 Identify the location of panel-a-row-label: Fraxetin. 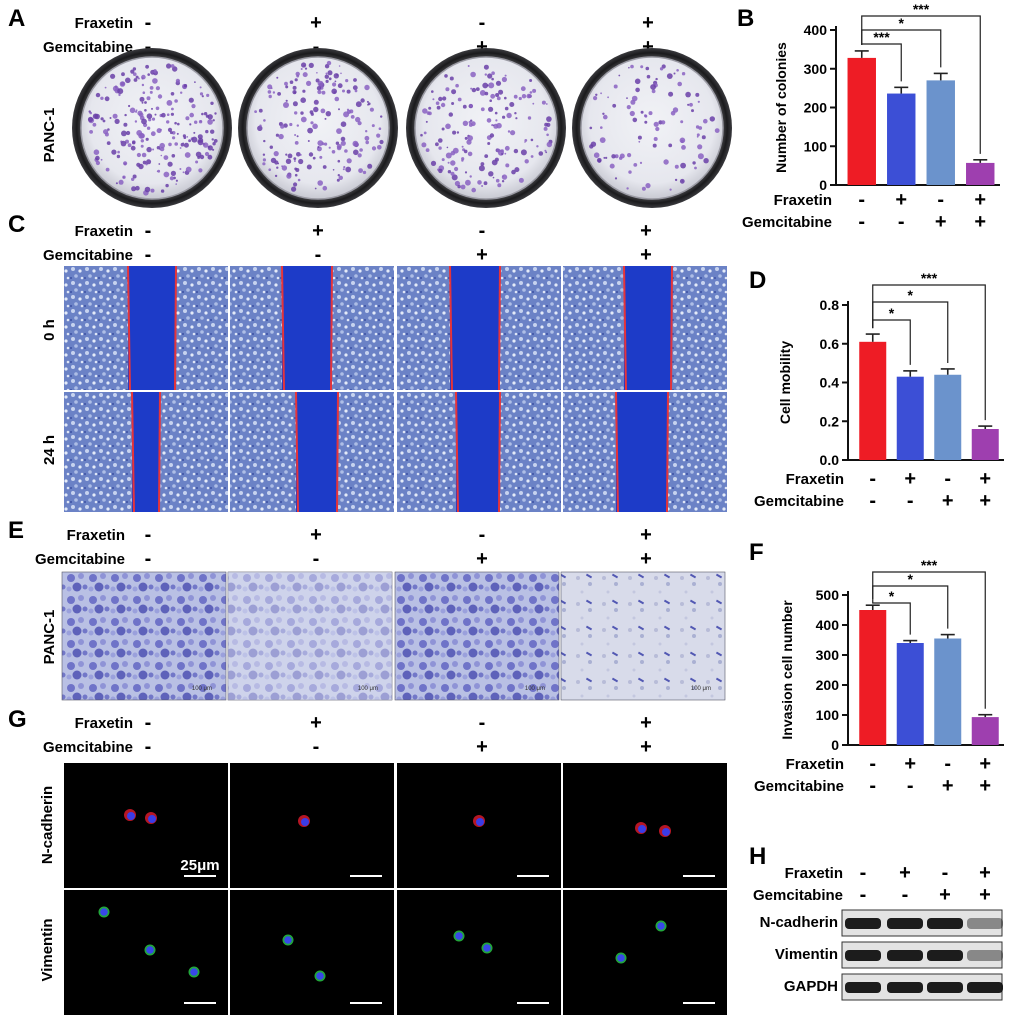
(104, 23).